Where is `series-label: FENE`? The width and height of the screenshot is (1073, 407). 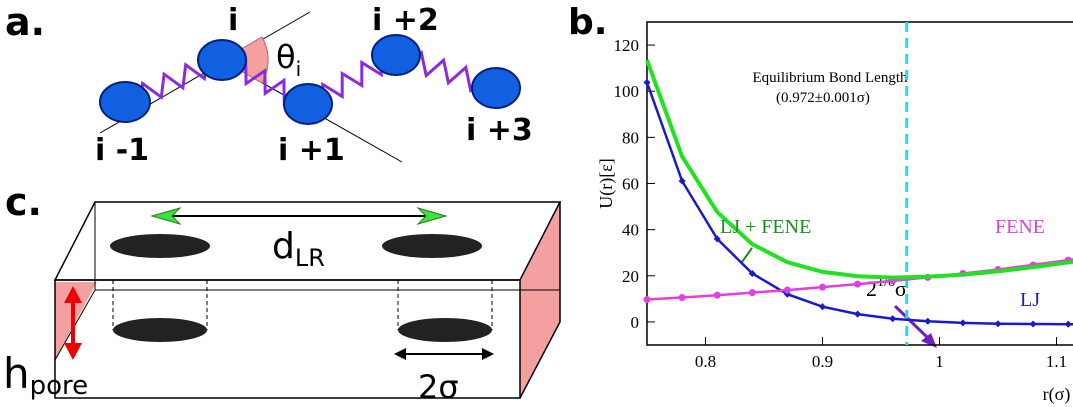 series-label: FENE is located at coordinates (1020, 227).